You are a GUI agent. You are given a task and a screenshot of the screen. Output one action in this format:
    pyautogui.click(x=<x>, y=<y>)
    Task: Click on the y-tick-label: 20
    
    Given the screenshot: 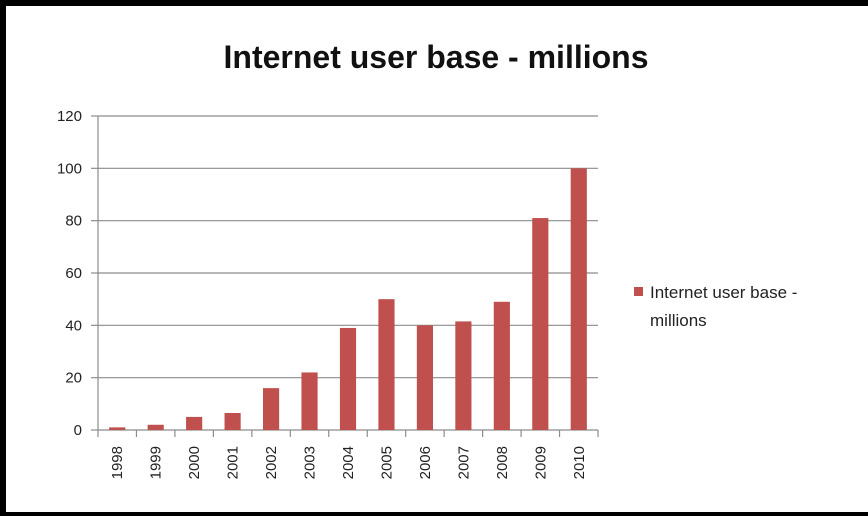 What is the action you would take?
    pyautogui.click(x=73, y=378)
    